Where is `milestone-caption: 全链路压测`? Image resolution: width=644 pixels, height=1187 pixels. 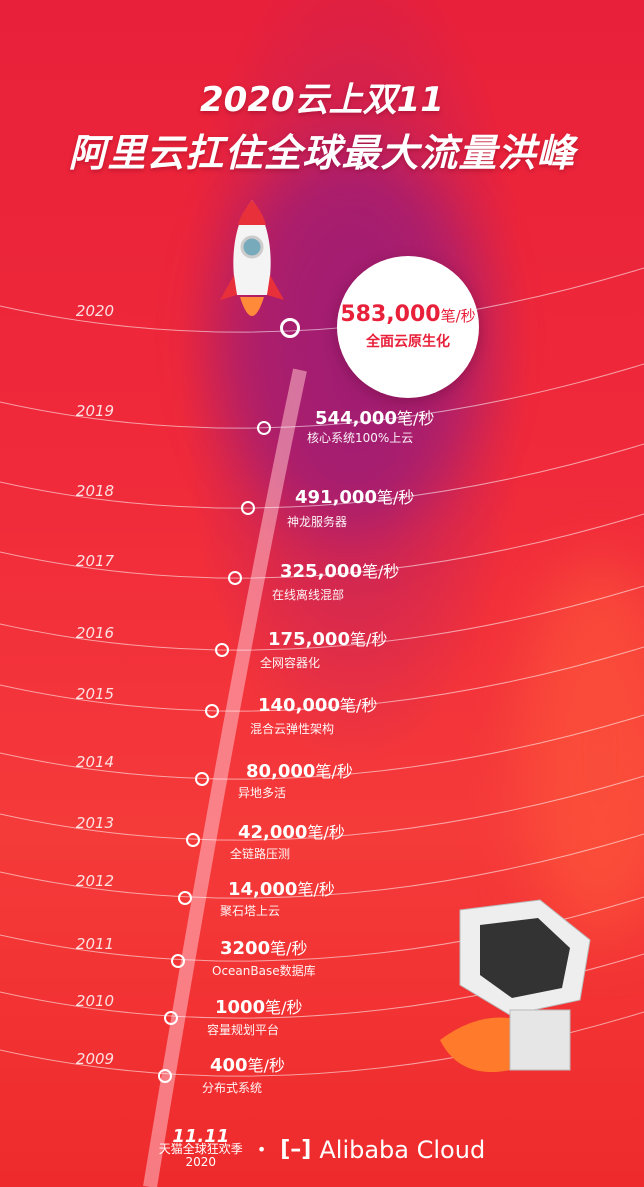
milestone-caption: 全链路压测 is located at coordinates (260, 854).